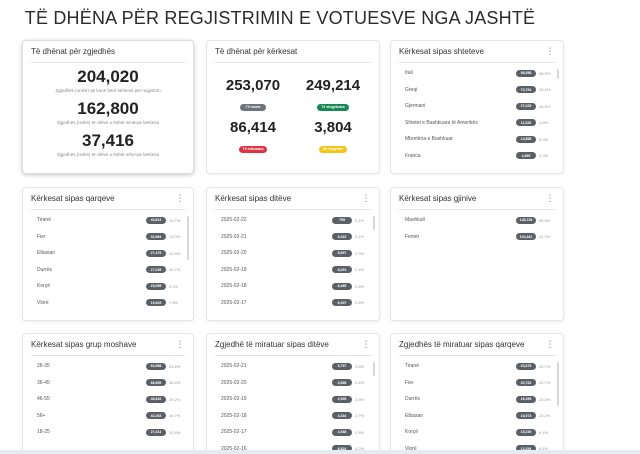 This screenshot has height=454, width=640. What do you see at coordinates (462, 344) in the screenshot?
I see `card-title: Zgjedhës të miratuar sipas qarqeve` at bounding box center [462, 344].